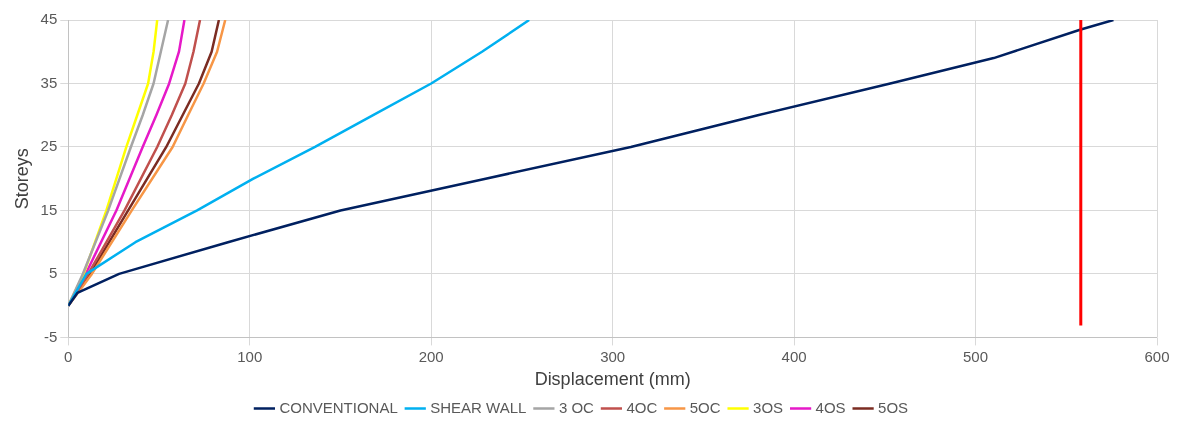 Image resolution: width=1185 pixels, height=434 pixels. What do you see at coordinates (49, 209) in the screenshot?
I see `y-tick-label: 15` at bounding box center [49, 209].